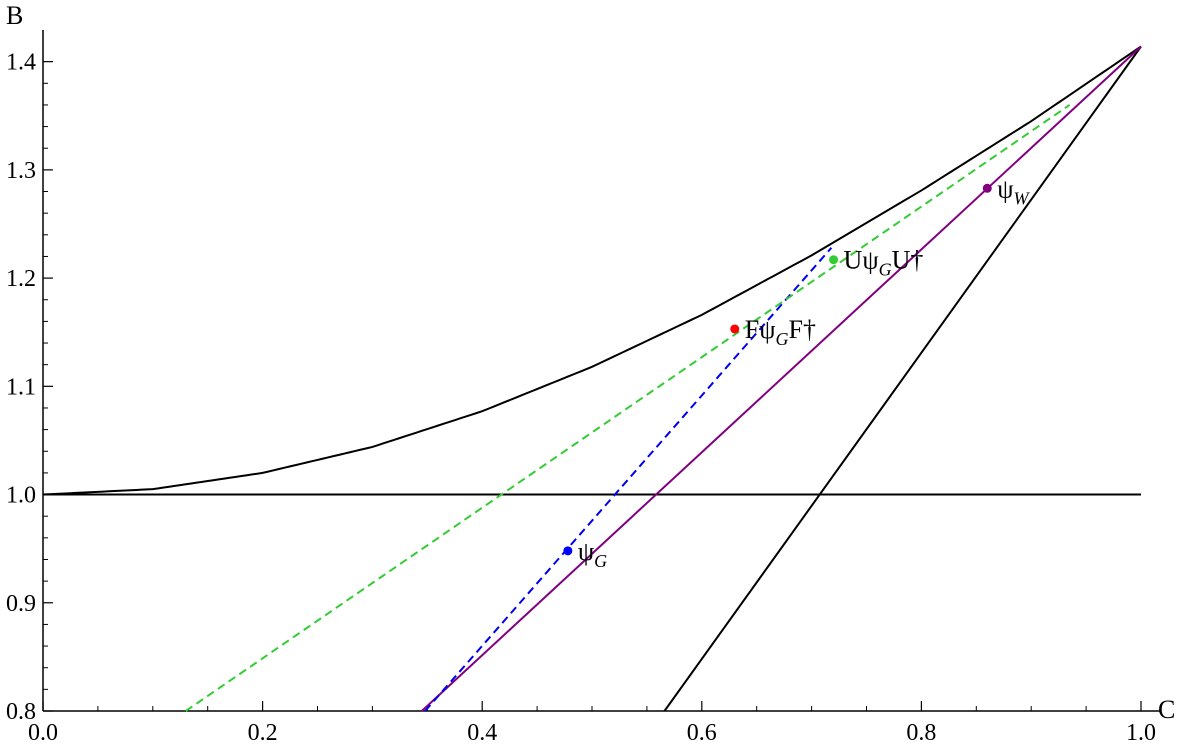 The width and height of the screenshot is (1181, 750). I want to click on point-label-main: Fψ, so click(760, 329).